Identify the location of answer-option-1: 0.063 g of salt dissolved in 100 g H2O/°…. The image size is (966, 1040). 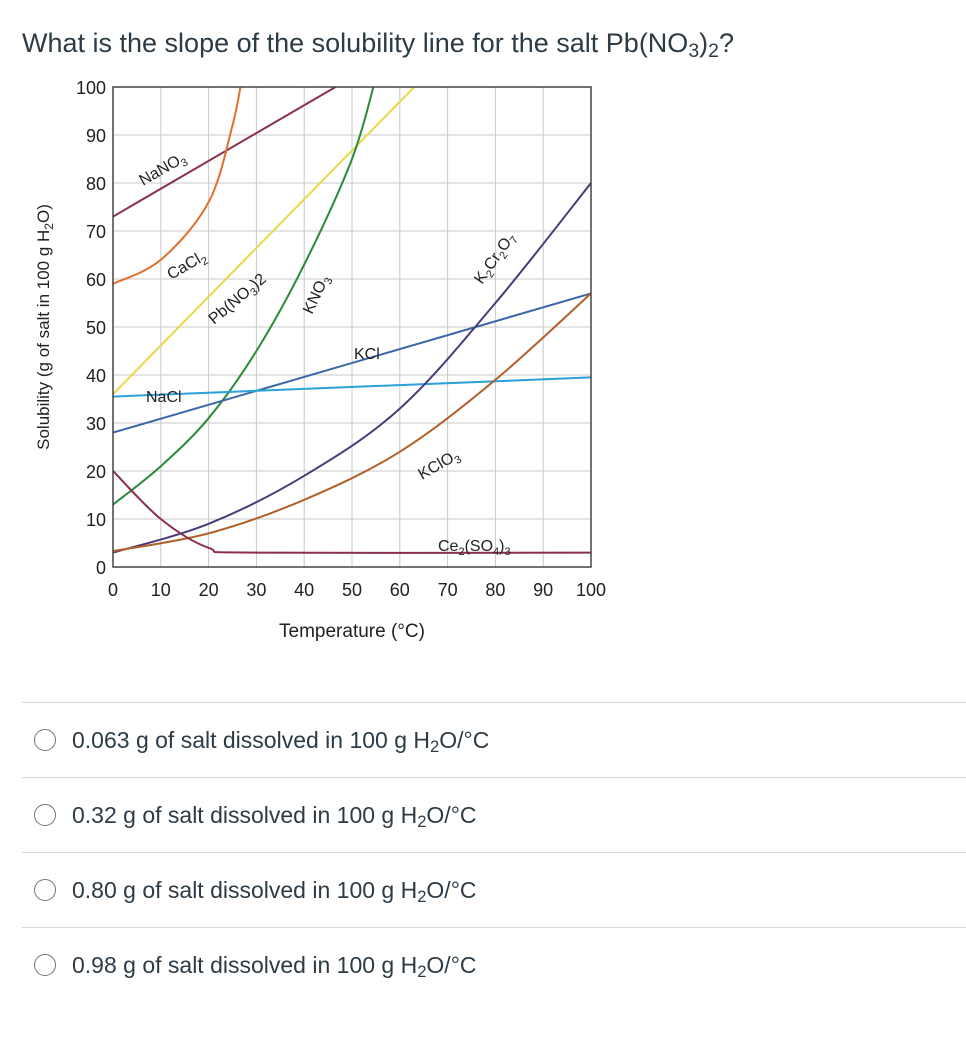
(494, 739).